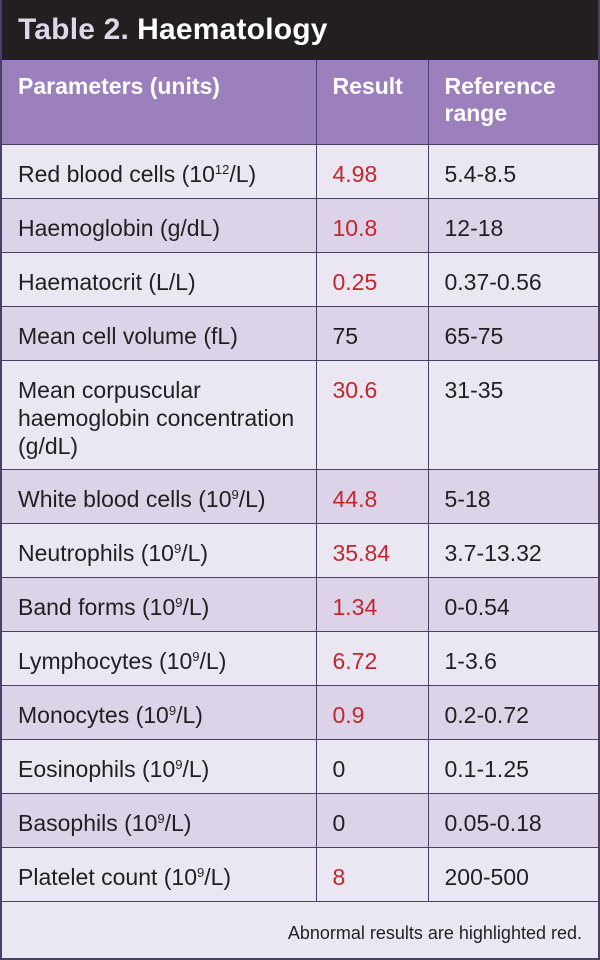  I want to click on parameter-name: Neutrophils (10, so click(96, 552).